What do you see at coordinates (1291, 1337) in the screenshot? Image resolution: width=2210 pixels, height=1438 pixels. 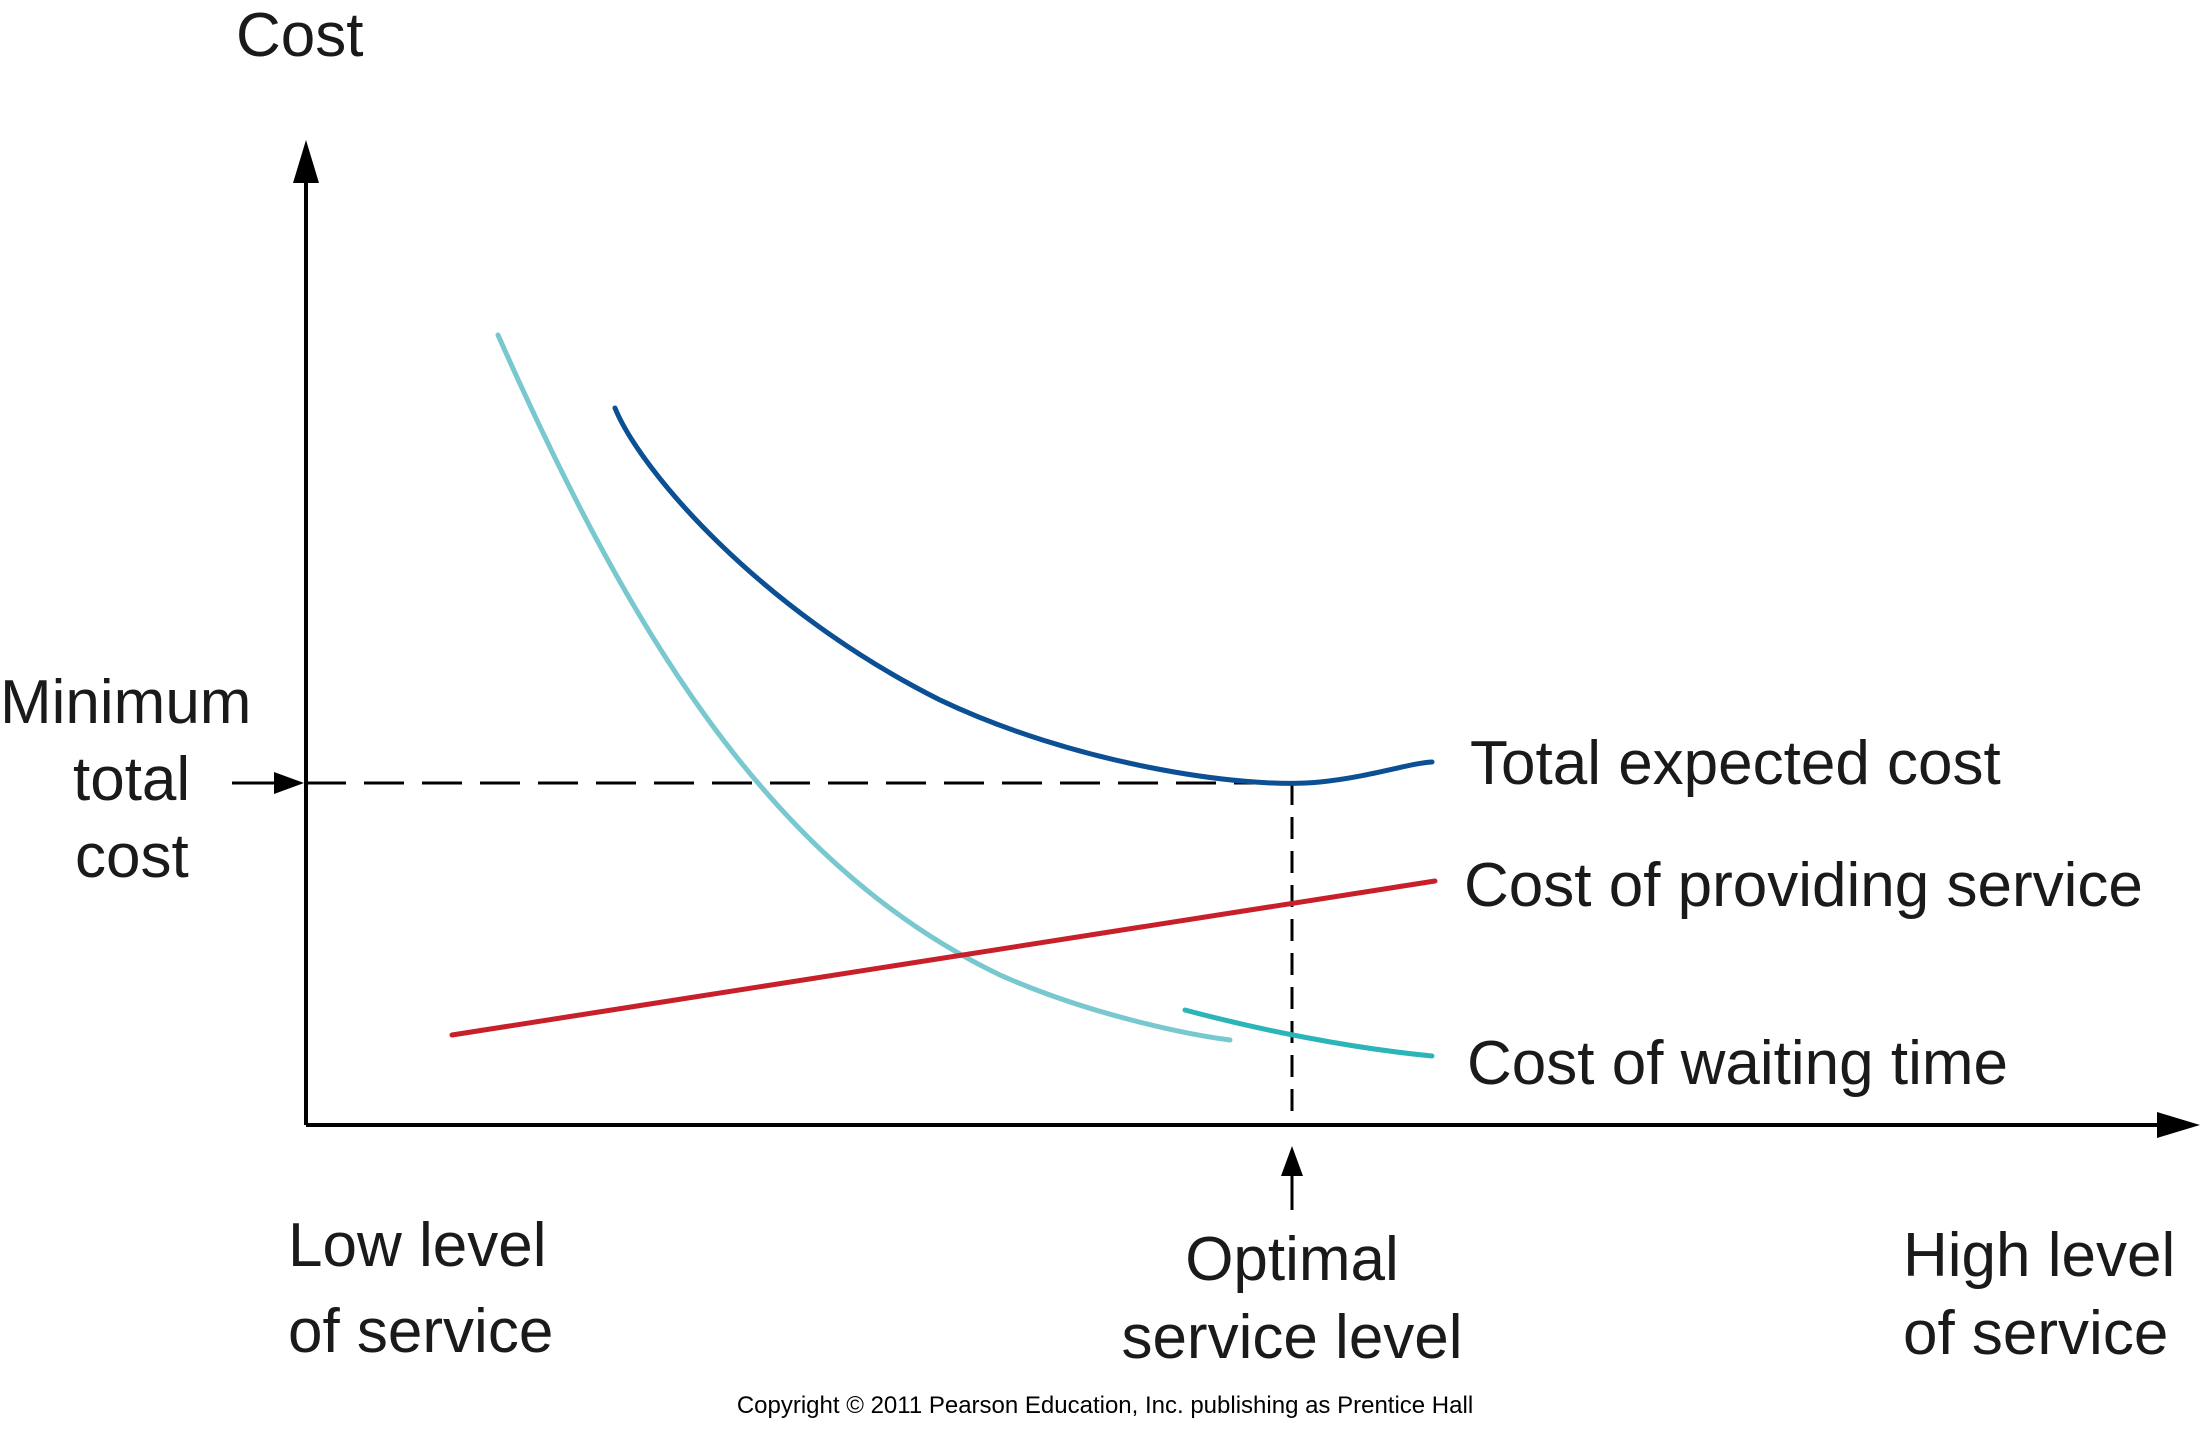 I see `optimal-service-level-label-line2: service level` at bounding box center [1291, 1337].